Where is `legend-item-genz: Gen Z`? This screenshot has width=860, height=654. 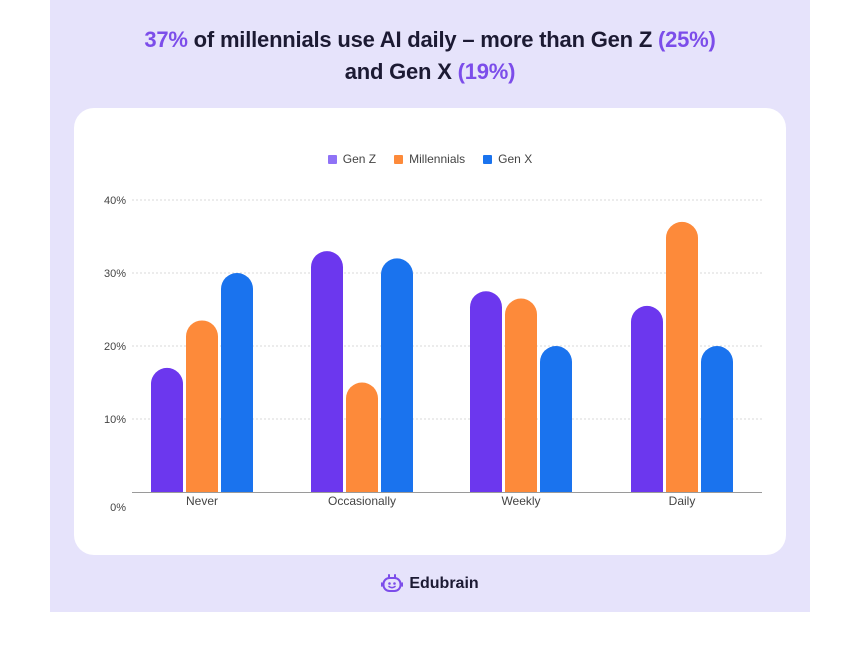 legend-item-genz: Gen Z is located at coordinates (352, 159).